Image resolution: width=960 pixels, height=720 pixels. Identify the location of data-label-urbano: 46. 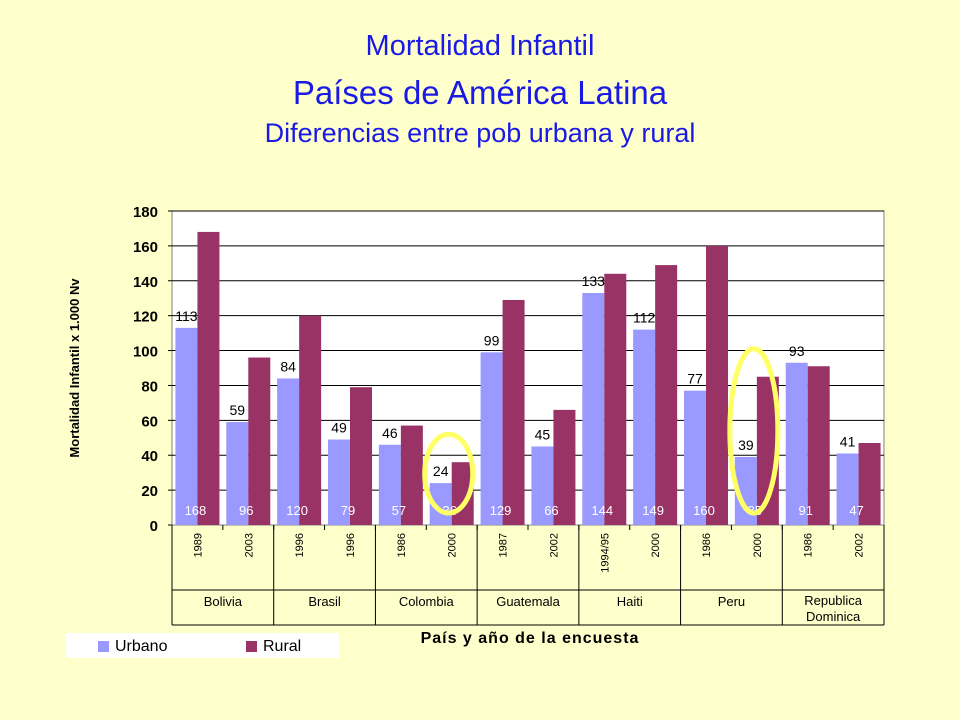
(390, 433).